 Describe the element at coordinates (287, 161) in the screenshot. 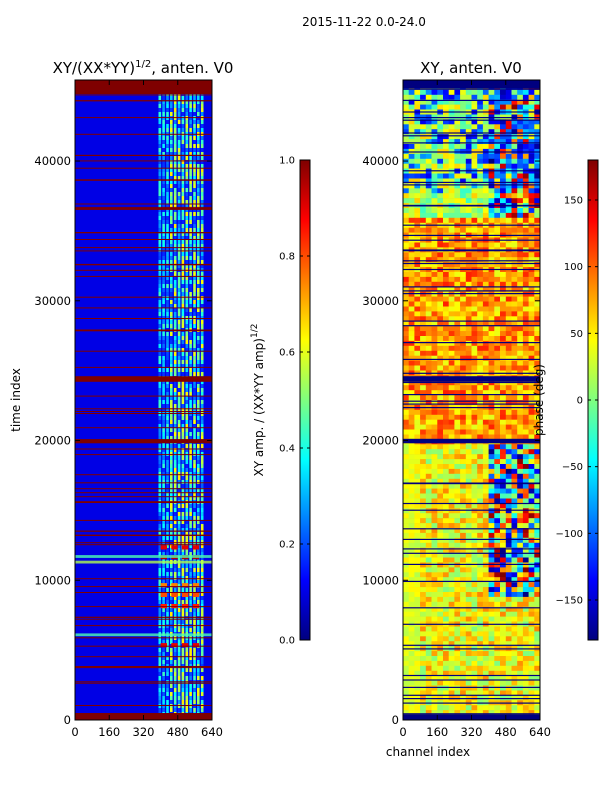

I see `colorbar-tick-label: 1.0` at that location.